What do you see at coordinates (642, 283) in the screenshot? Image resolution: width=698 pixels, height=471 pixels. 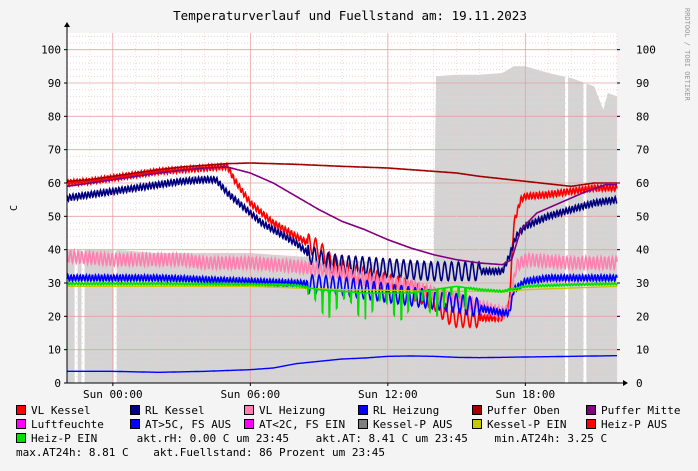 I see `y-tick-label-right: 30` at bounding box center [642, 283].